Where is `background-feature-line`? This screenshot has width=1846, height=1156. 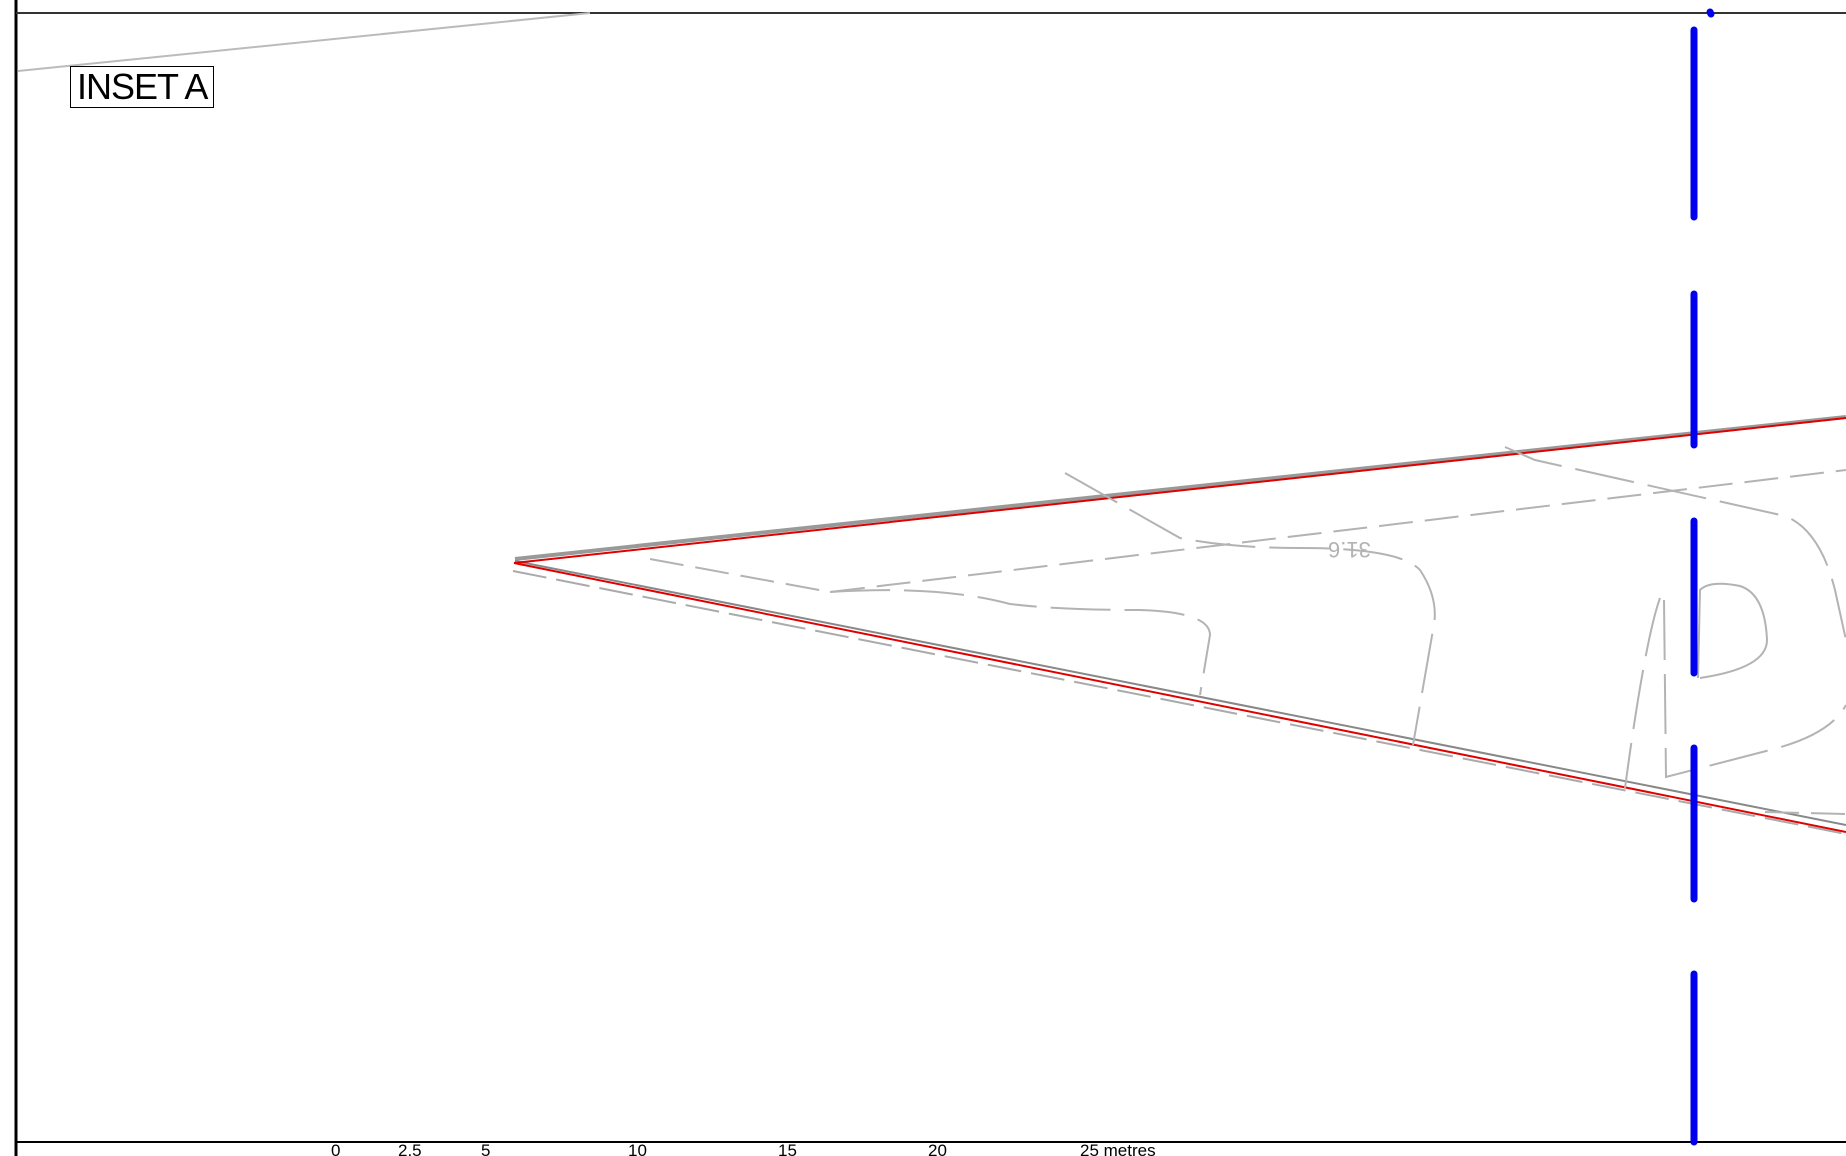 background-feature-line is located at coordinates (304, 42).